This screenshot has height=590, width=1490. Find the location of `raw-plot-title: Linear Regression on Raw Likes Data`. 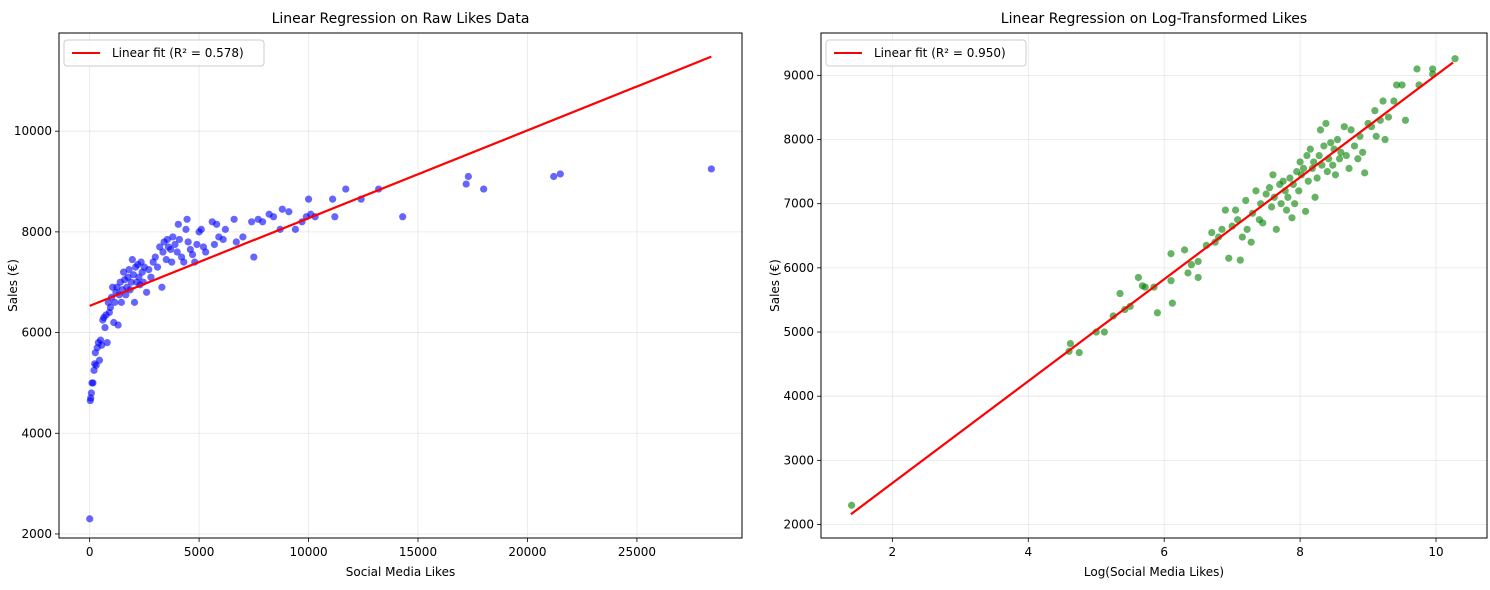

raw-plot-title: Linear Regression on Raw Likes Data is located at coordinates (401, 19).